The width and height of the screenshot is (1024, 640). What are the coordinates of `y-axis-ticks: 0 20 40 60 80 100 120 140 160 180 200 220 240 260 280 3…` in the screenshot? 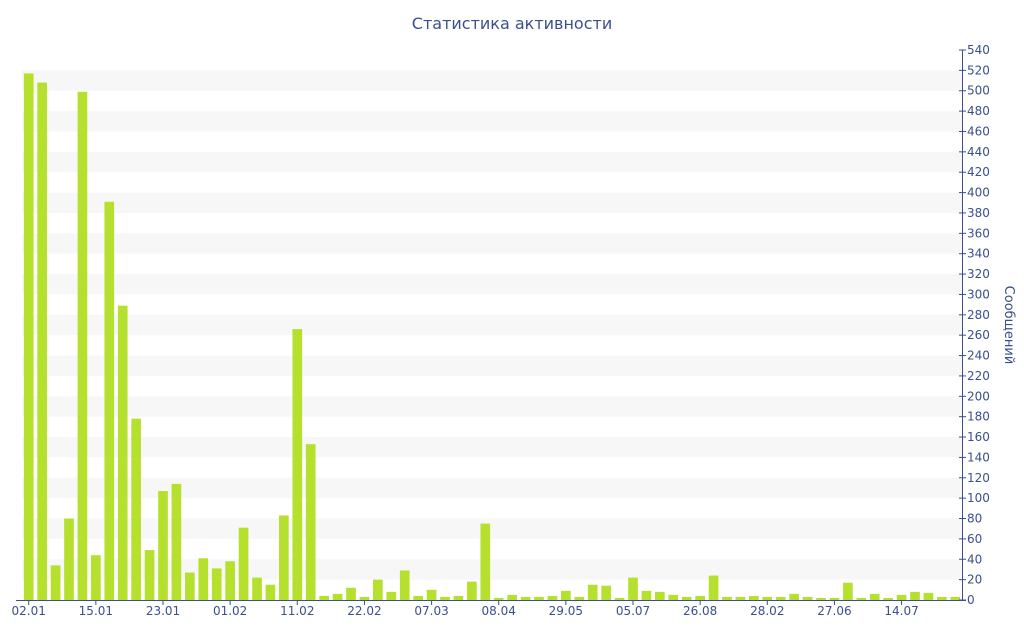 It's located at (974, 325).